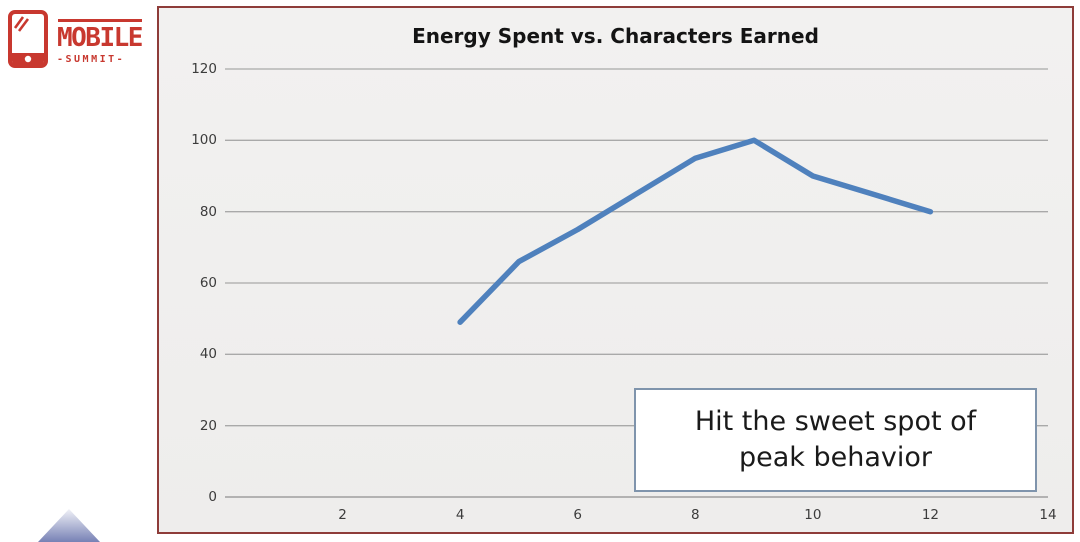 This screenshot has width=1080, height=542. Describe the element at coordinates (813, 515) in the screenshot. I see `x-axis-tick-label-10: 10` at that location.